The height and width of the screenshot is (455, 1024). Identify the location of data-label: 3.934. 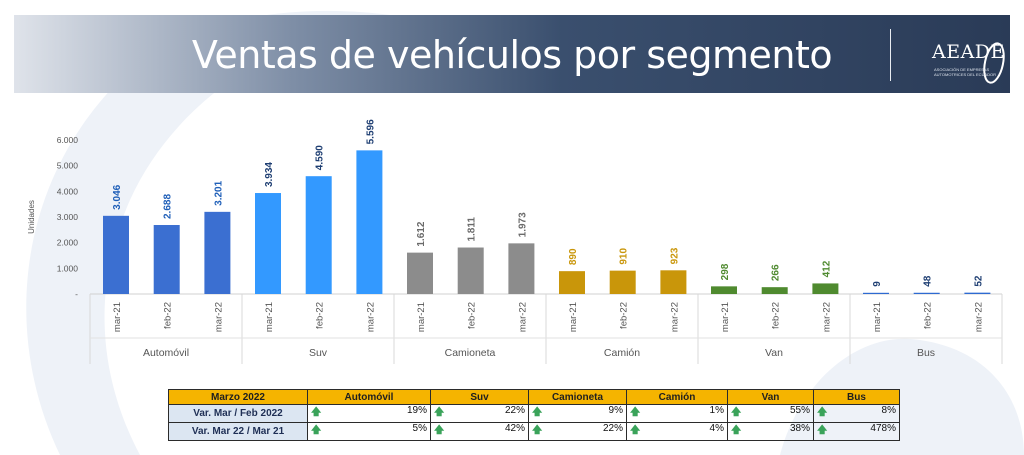
(269, 174).